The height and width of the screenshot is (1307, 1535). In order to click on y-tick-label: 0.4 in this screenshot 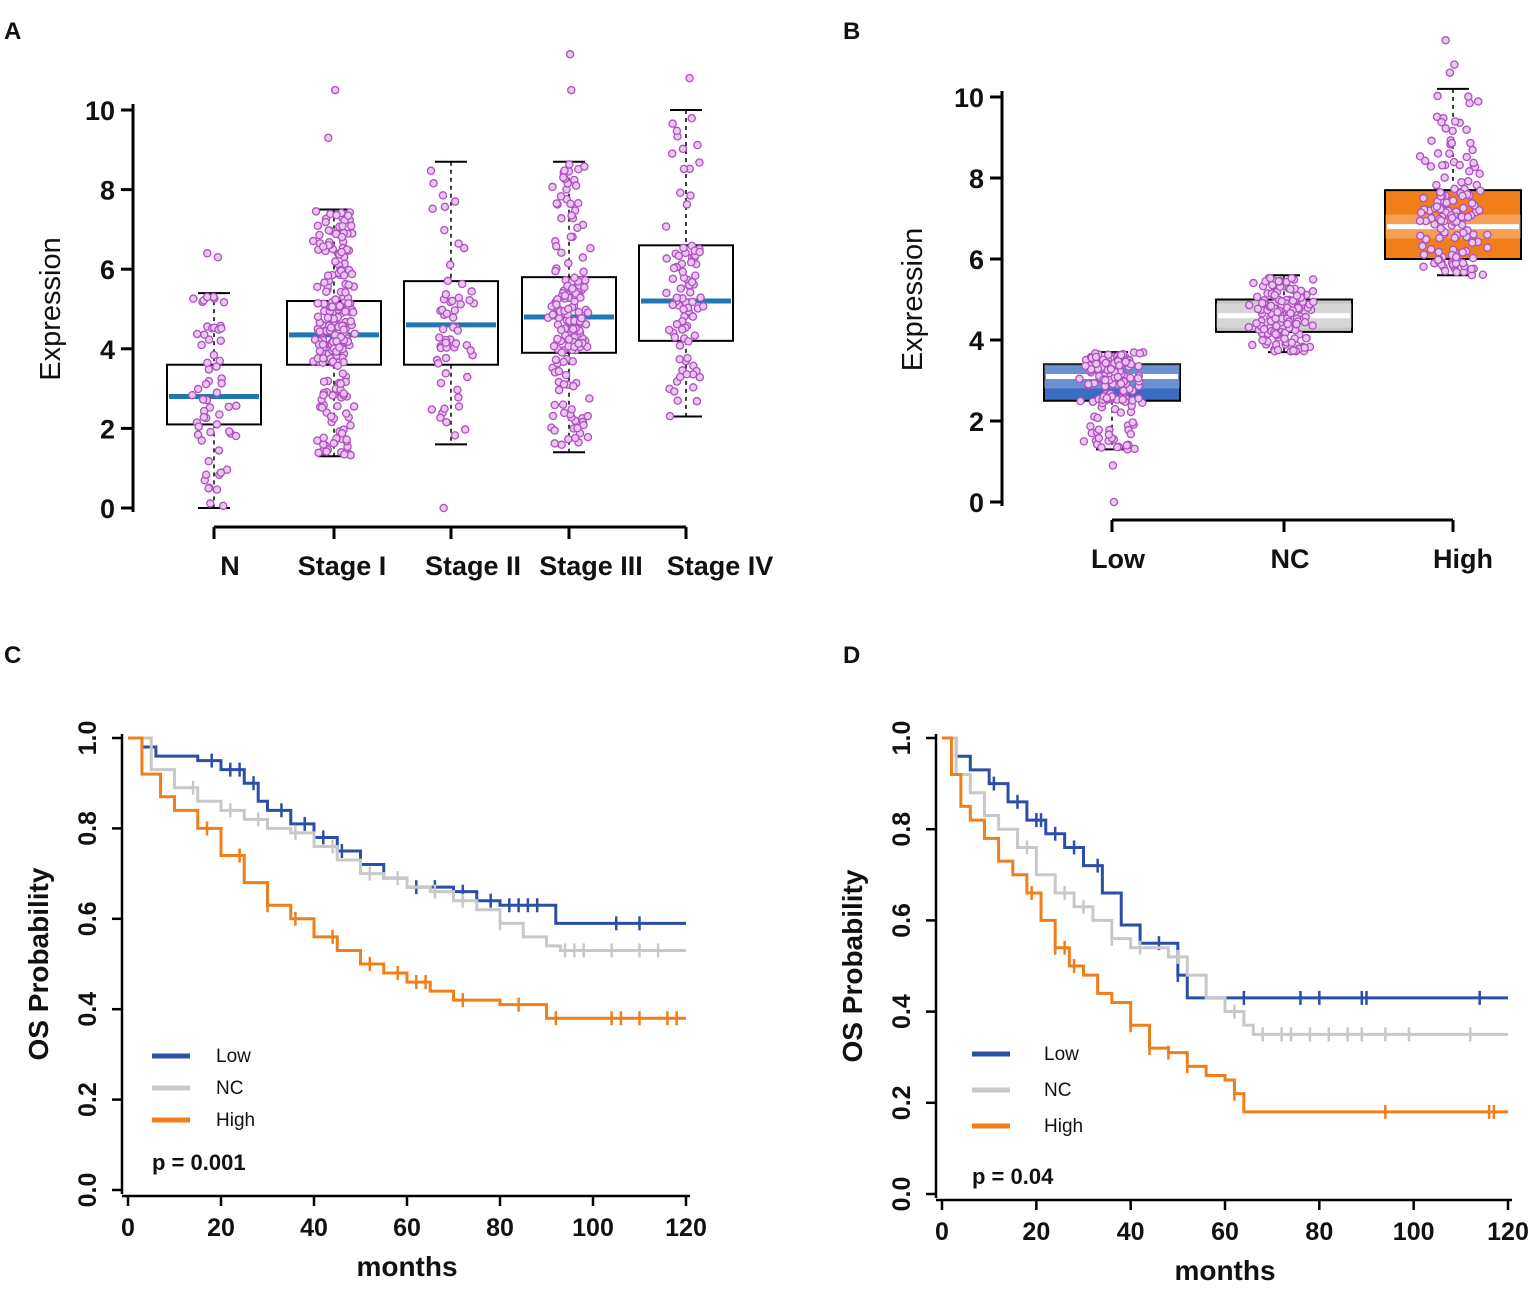, I will do `click(902, 1011)`.